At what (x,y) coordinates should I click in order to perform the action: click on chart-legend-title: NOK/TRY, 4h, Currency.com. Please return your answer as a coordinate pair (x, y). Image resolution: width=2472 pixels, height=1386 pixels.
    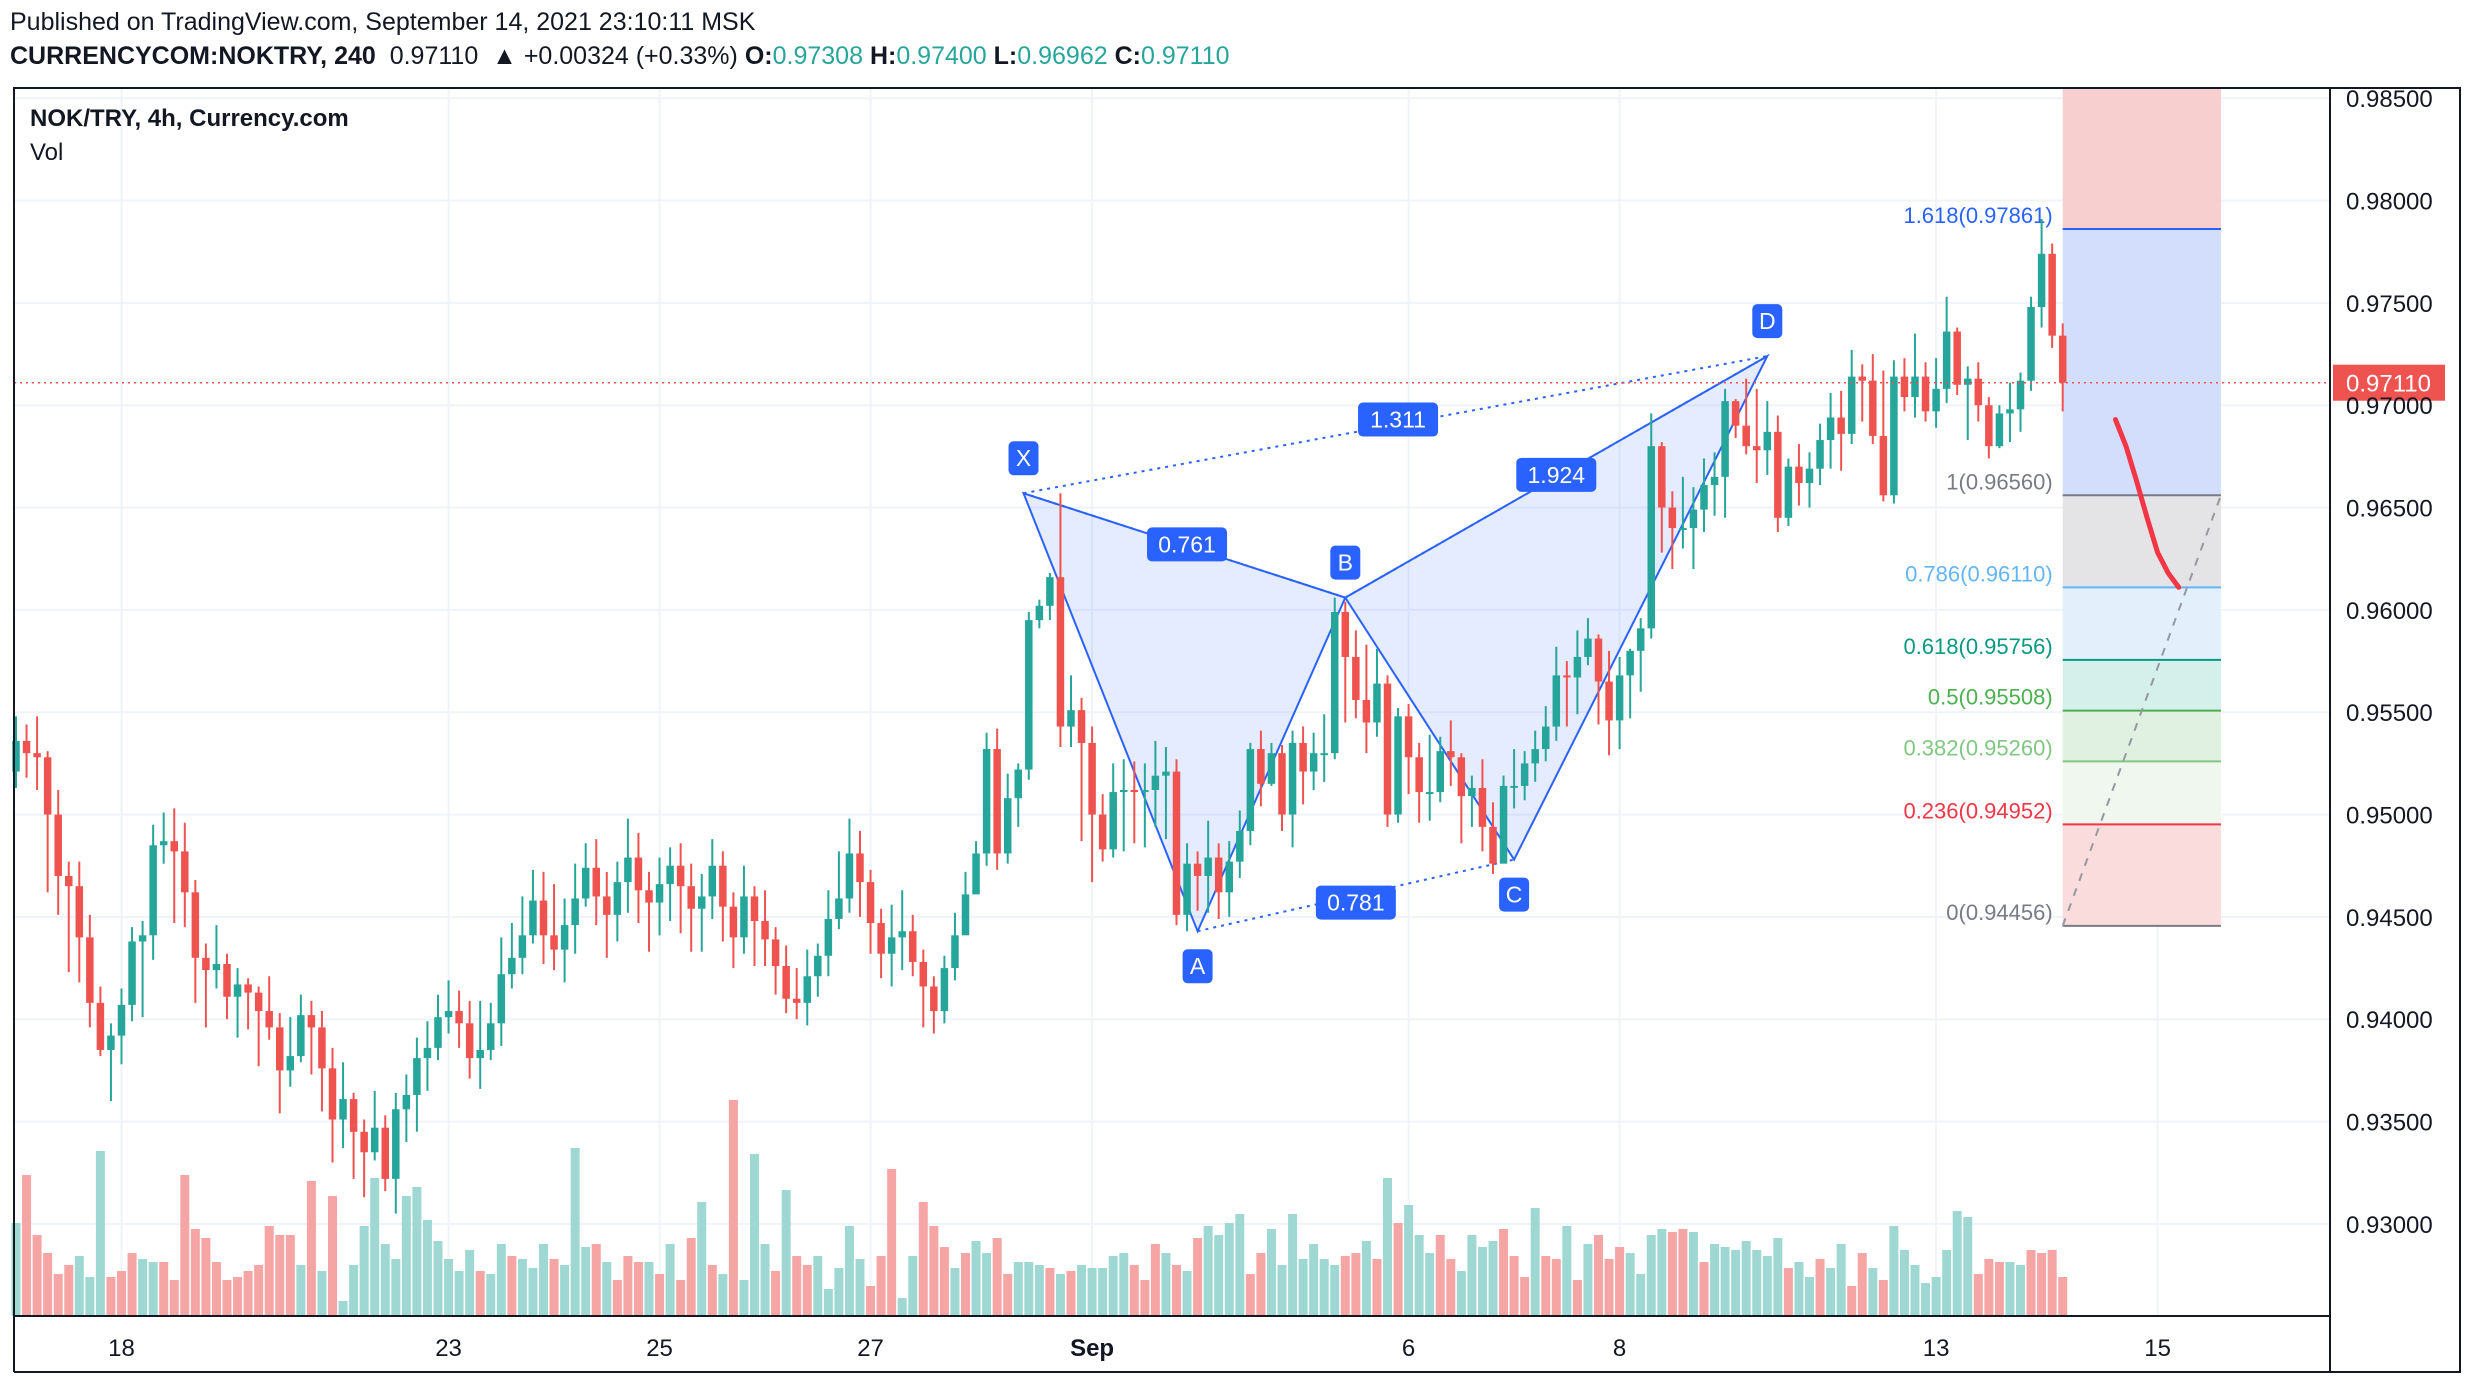
    Looking at the image, I should click on (189, 118).